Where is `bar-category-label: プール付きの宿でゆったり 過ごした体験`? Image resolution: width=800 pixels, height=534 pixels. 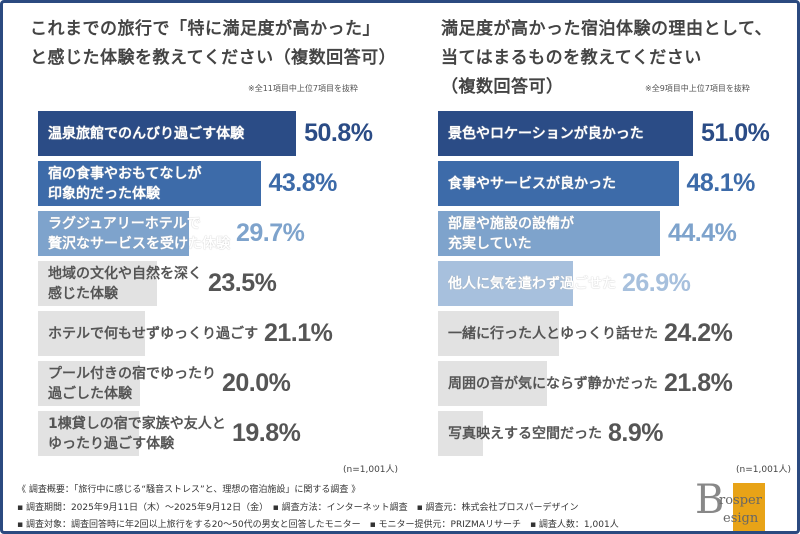
bar-category-label: プール付きの宿でゆったり 過ごした体験 is located at coordinates (132, 383).